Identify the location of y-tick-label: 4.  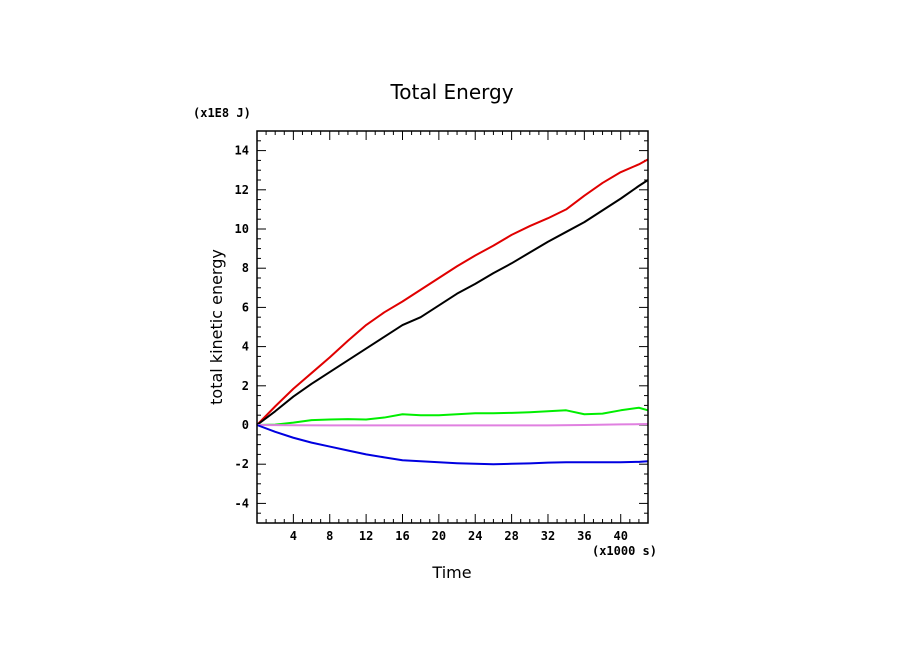
(245, 347).